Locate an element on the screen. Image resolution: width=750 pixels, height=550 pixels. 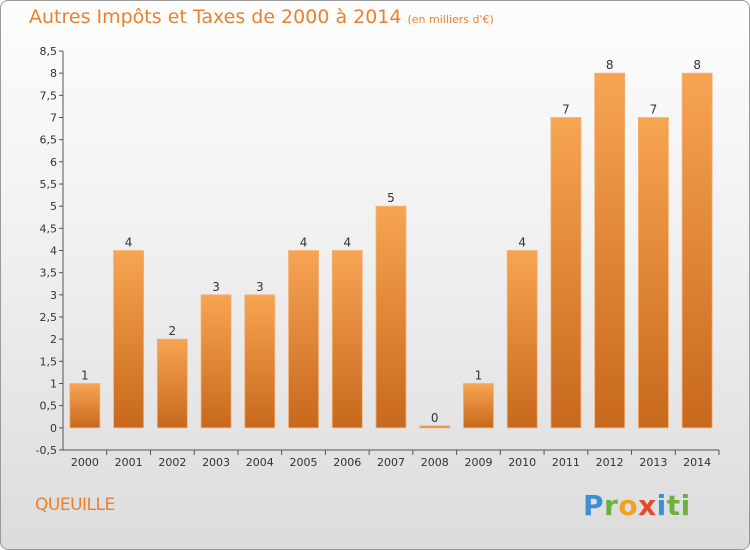
commune-name: QUEUILLE is located at coordinates (75, 505).